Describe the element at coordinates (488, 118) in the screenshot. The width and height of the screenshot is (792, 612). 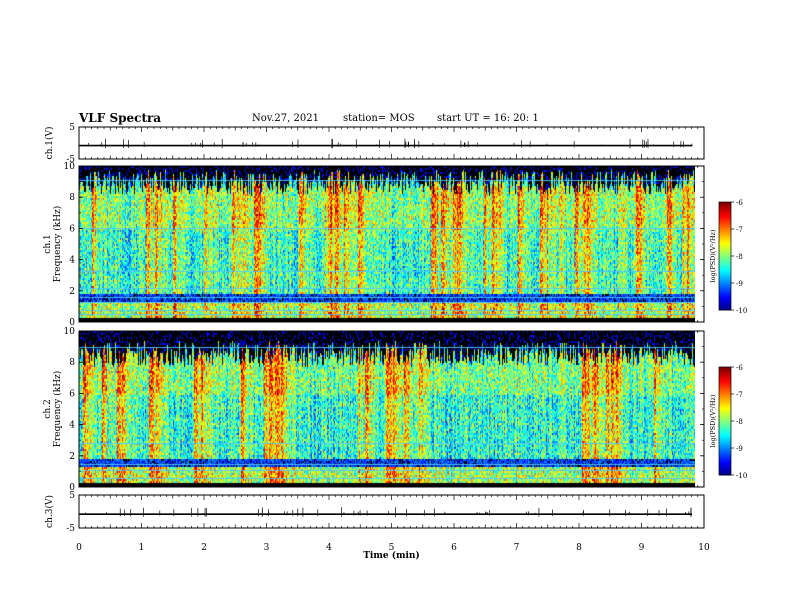
I see `start-time-label: start UT = 16: 20: 1` at that location.